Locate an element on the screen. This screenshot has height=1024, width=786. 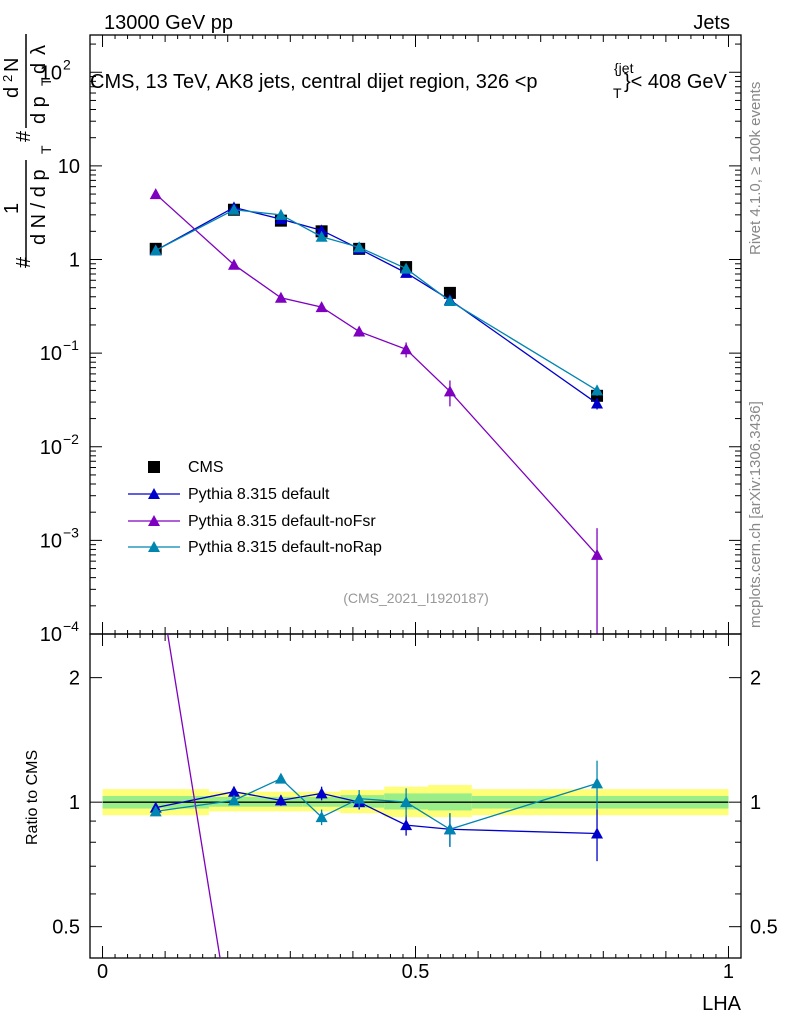
ratio-line-pythia-8-315-default-norap is located at coordinates (376, 803).